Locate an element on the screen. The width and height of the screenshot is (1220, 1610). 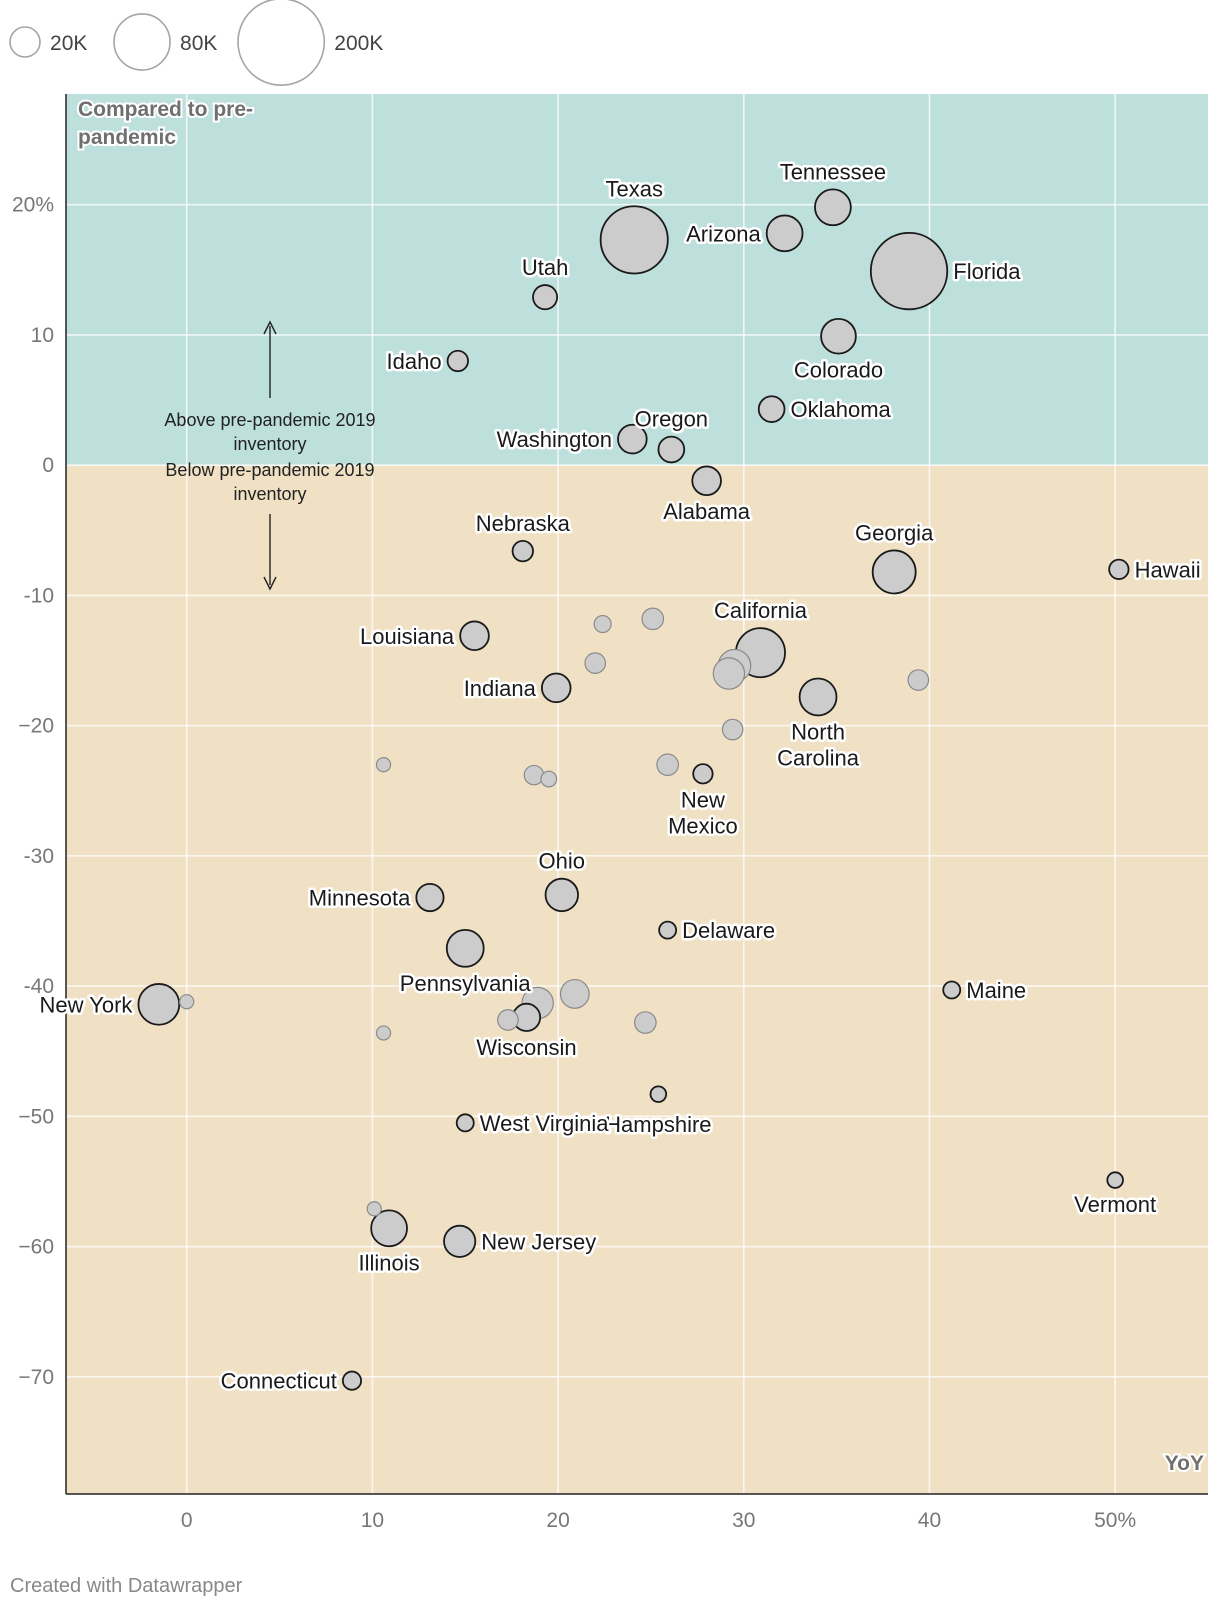
up-arrow-icon is located at coordinates (270, 327).